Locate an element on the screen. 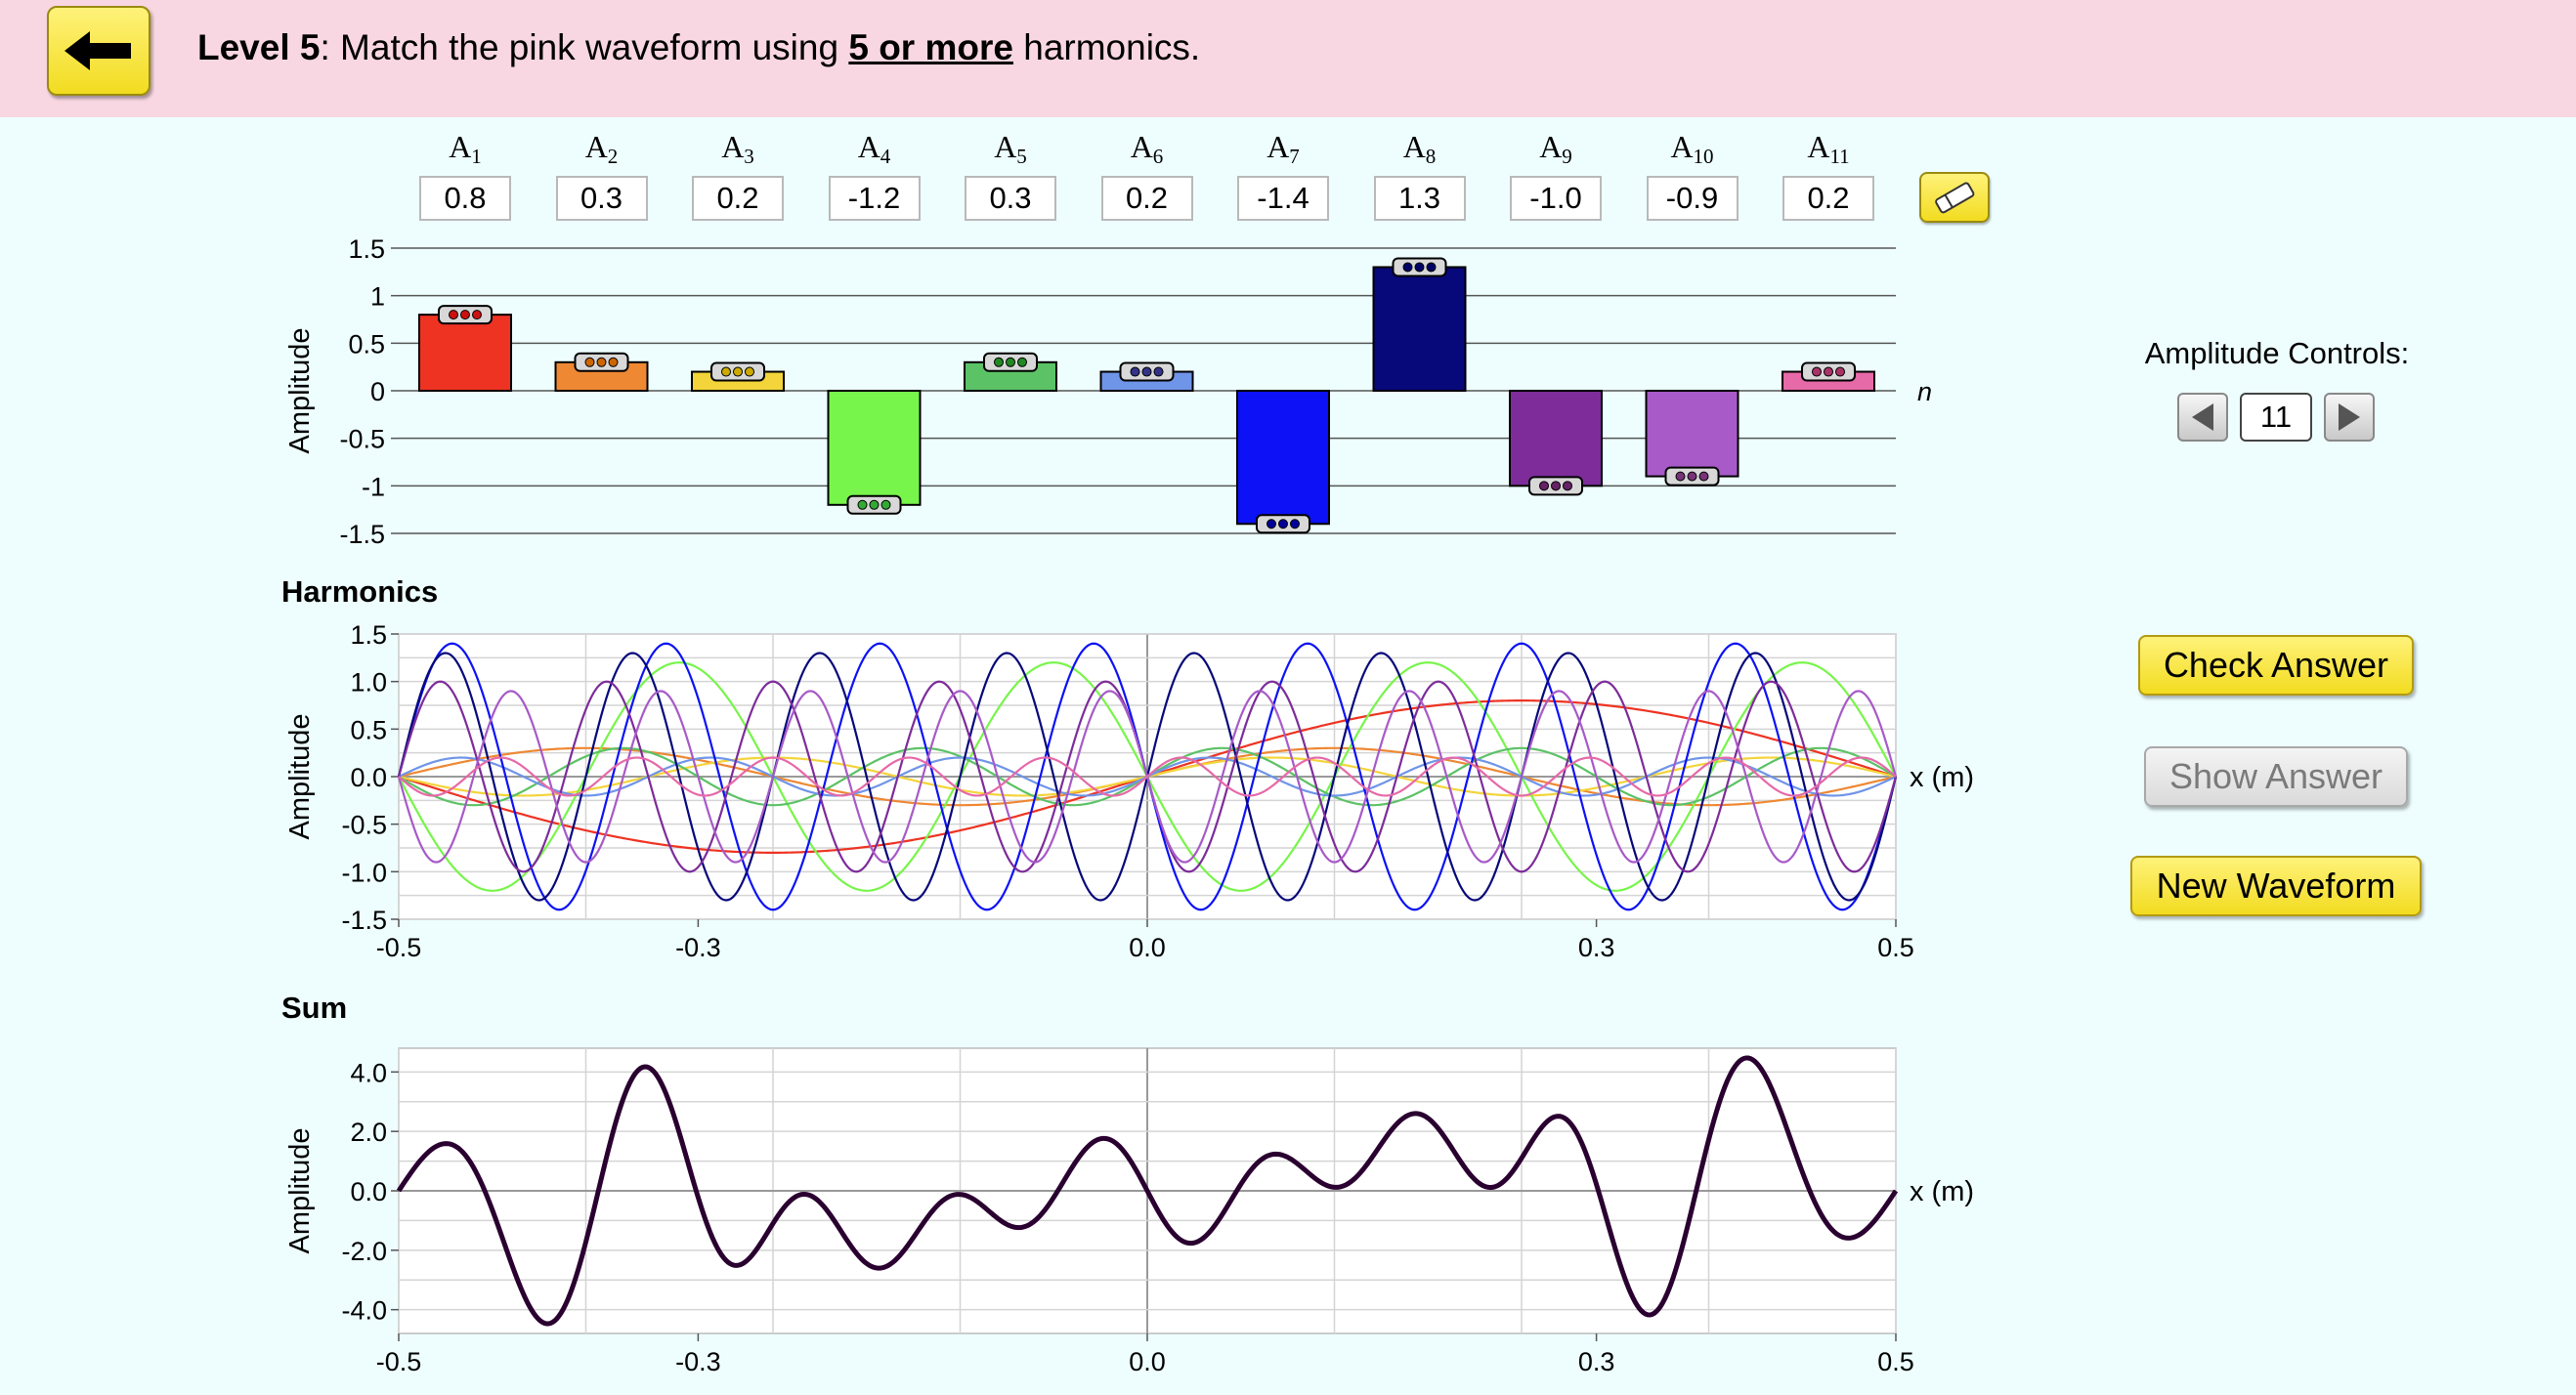 The image size is (2576, 1395). instruction-pre: : Match the pink waveform using is located at coordinates (584, 47).